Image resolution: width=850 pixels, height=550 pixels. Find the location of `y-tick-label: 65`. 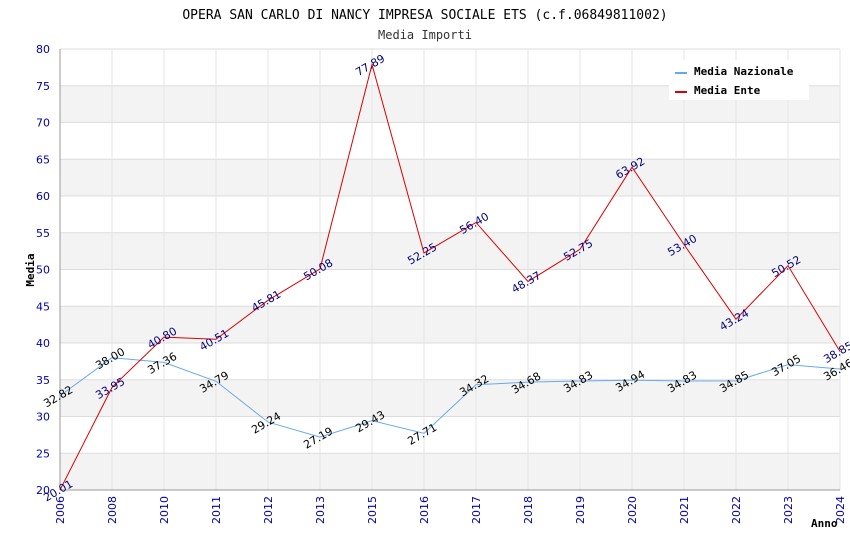

y-tick-label: 65 is located at coordinates (43, 159).